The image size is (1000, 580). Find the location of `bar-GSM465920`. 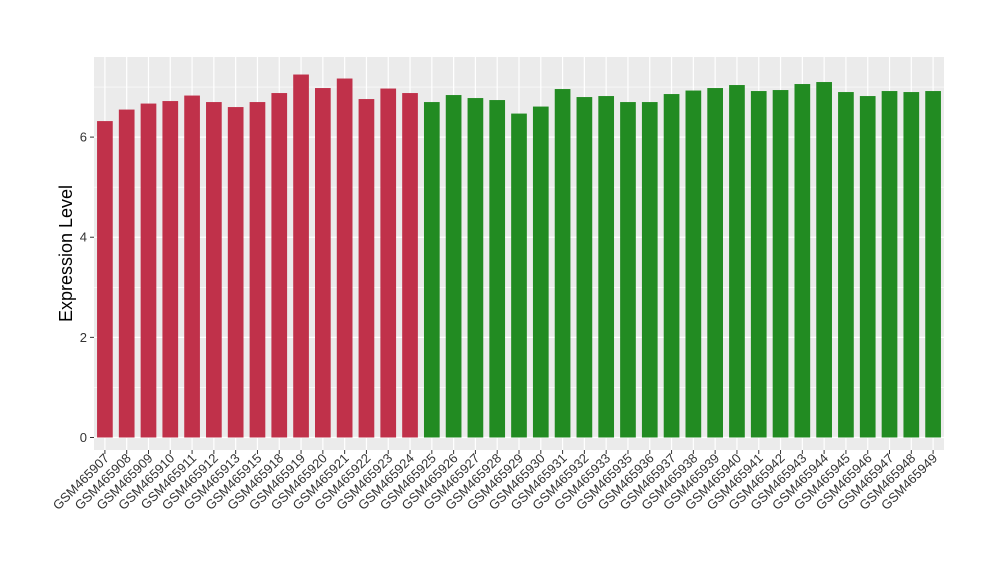

bar-GSM465920 is located at coordinates (323, 263).